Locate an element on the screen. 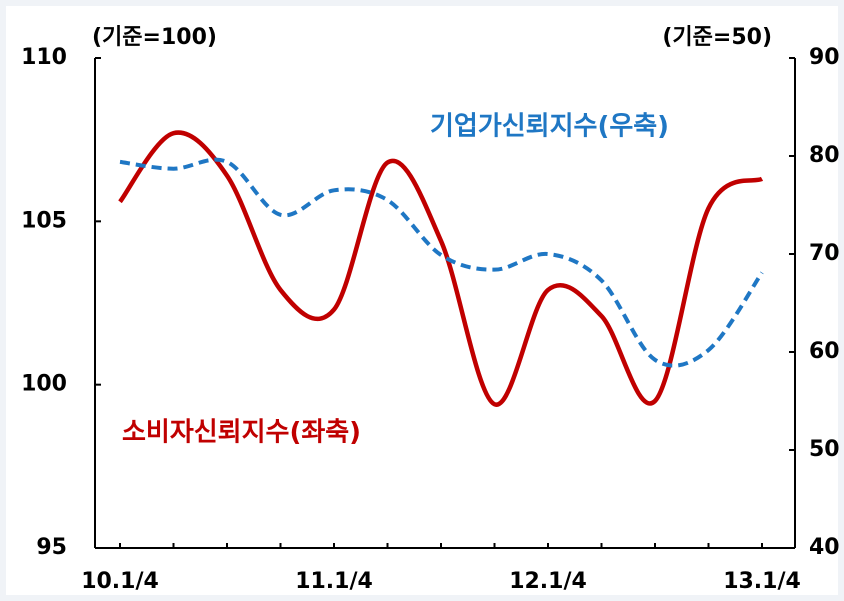 This screenshot has height=601, width=844. y-tick-label: 100 is located at coordinates (44, 384).